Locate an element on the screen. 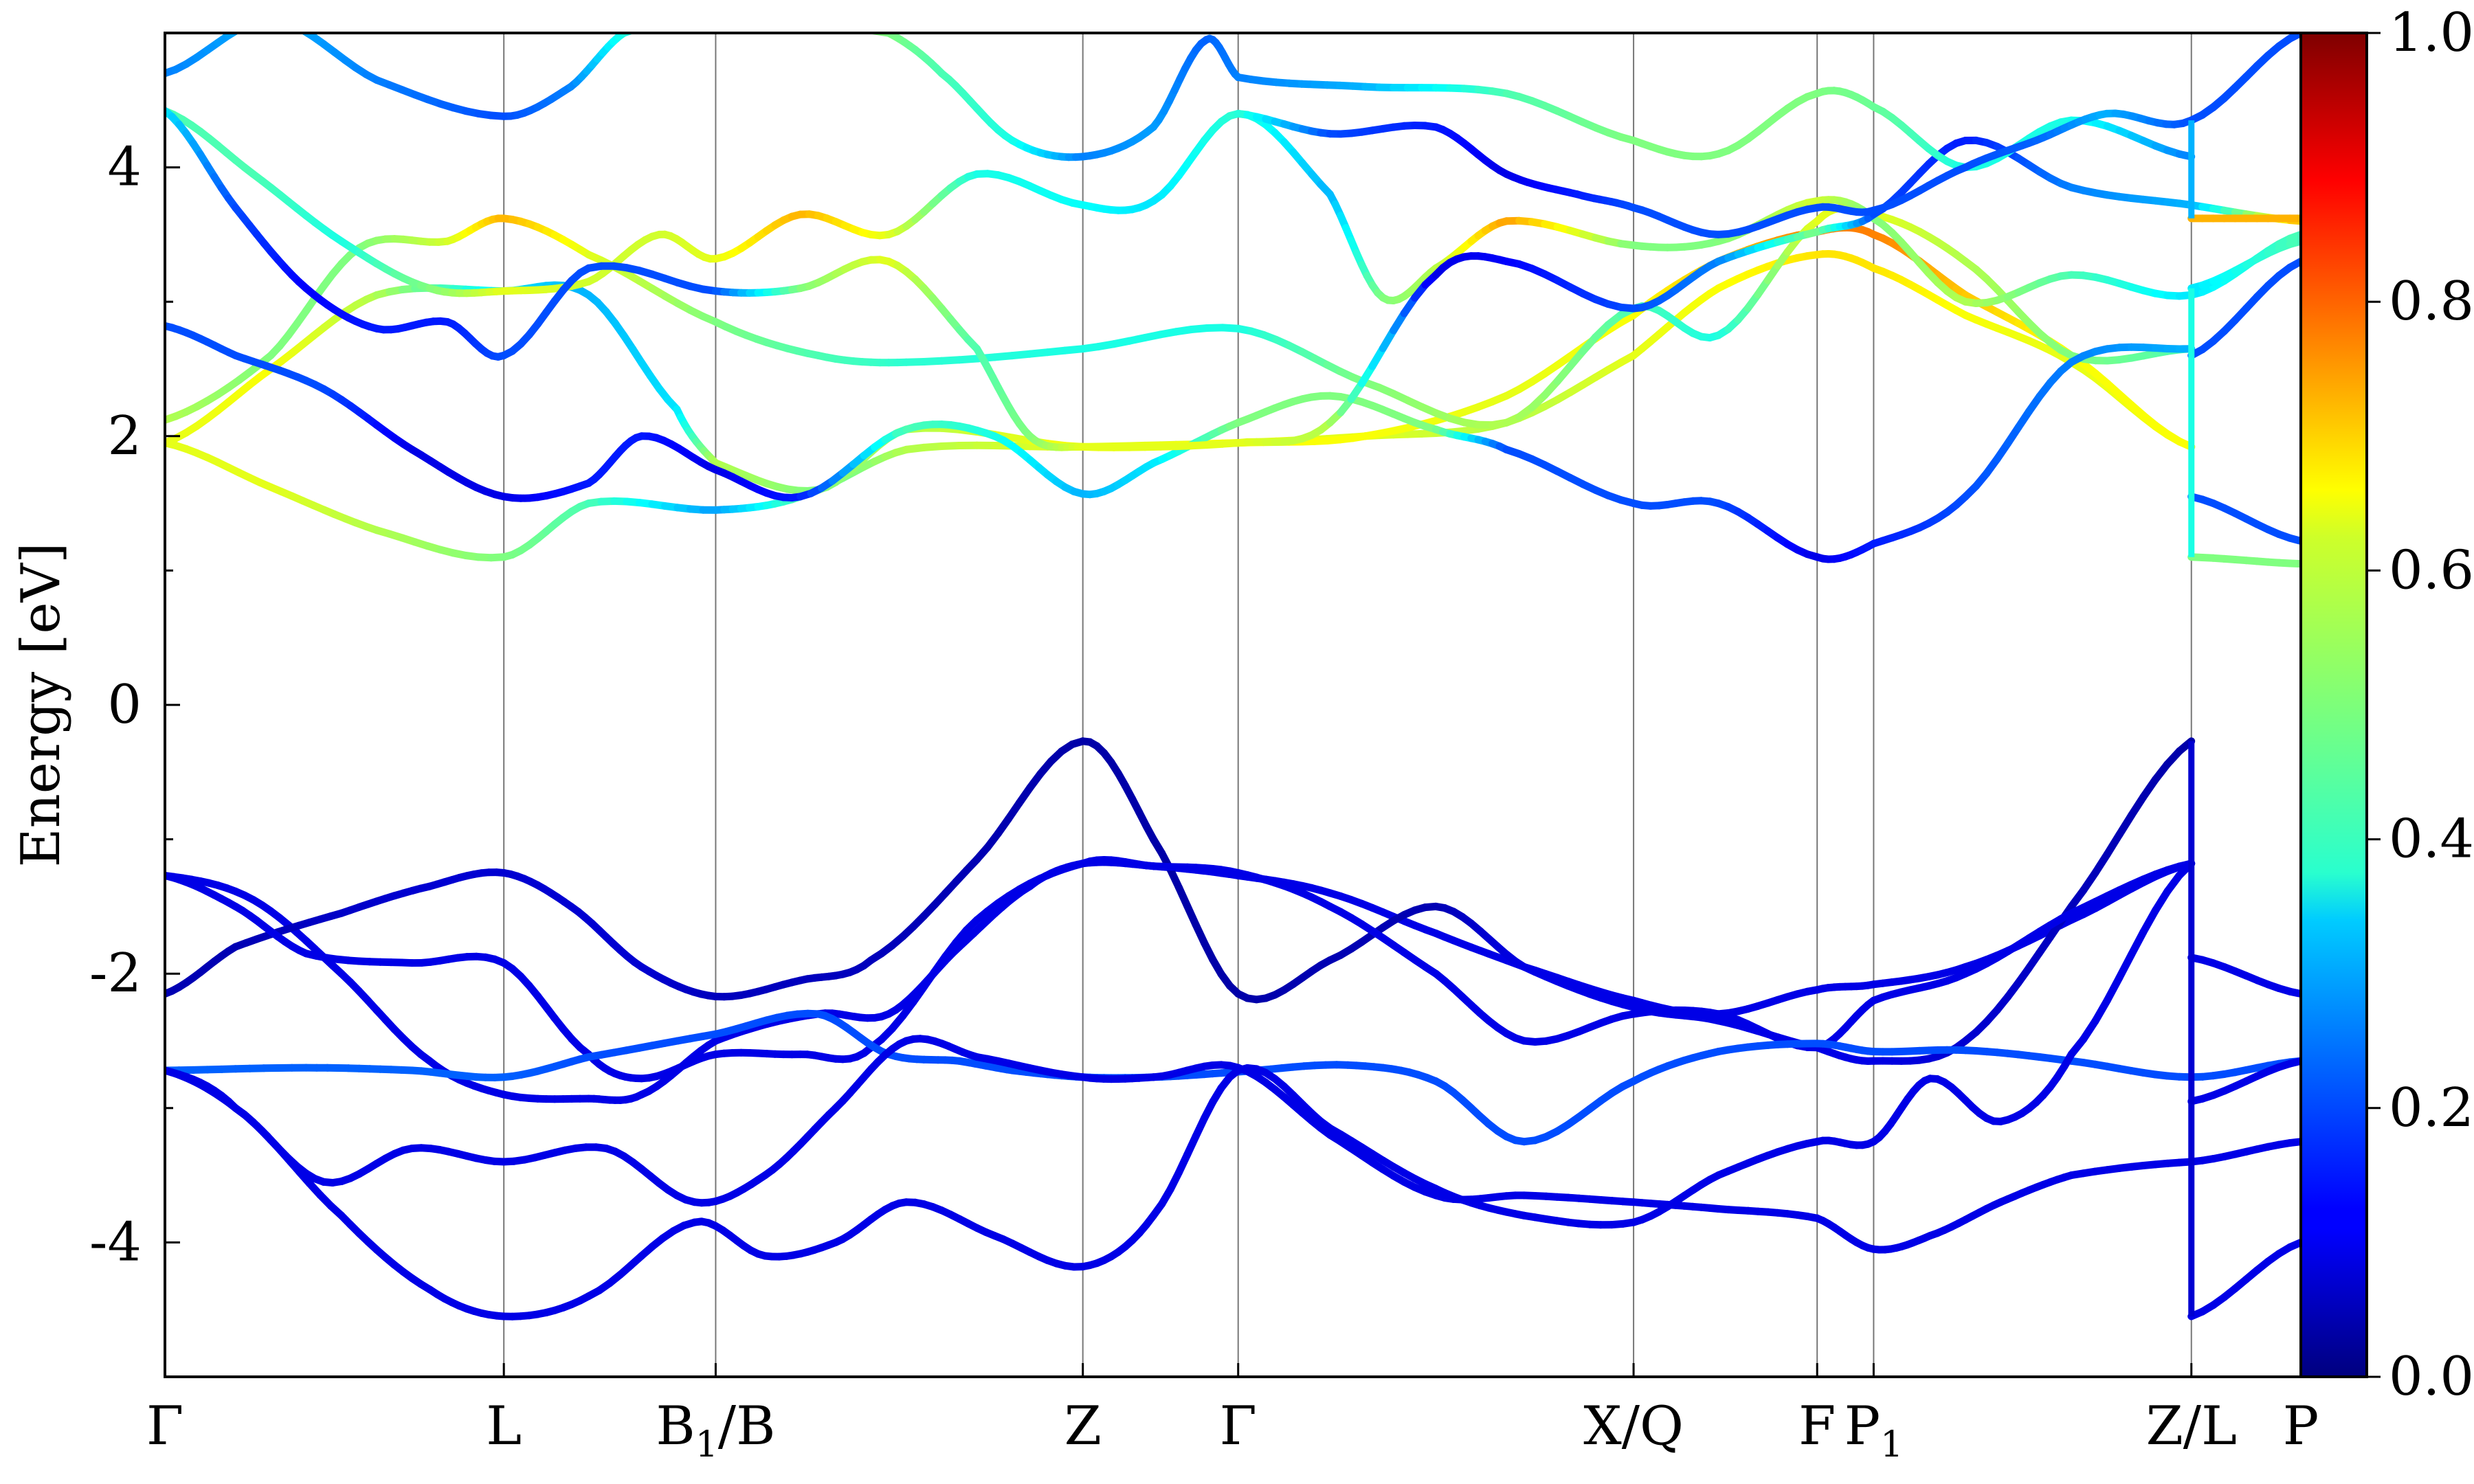  y-tick-label: -2 is located at coordinates (115, 973).